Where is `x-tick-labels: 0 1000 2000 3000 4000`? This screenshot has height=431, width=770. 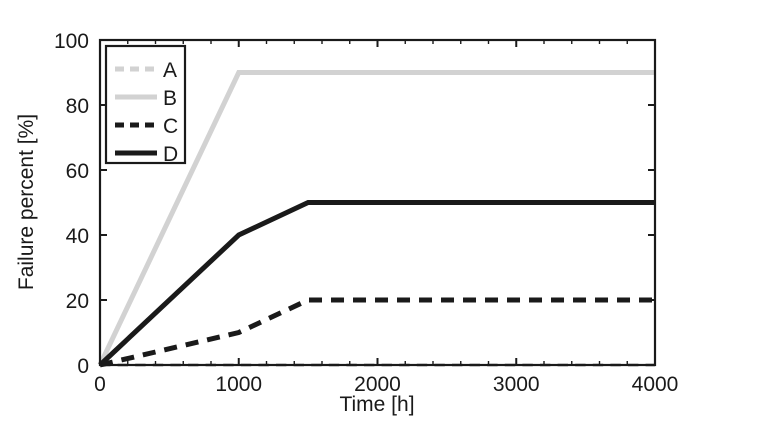 x-tick-labels: 0 1000 2000 3000 4000 is located at coordinates (386, 384).